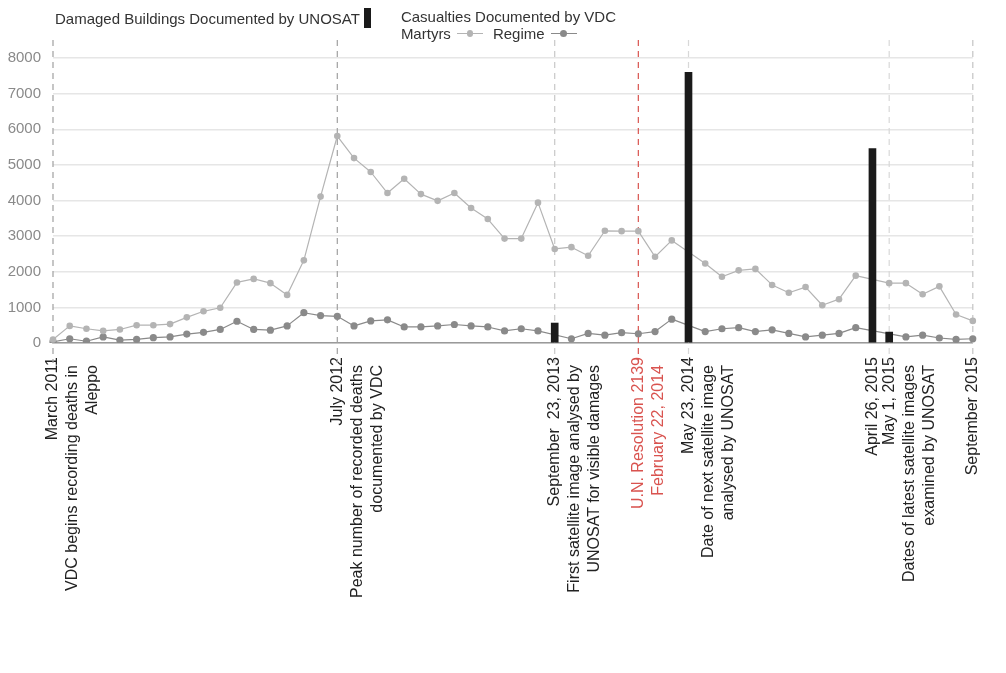 Image resolution: width=1006 pixels, height=673 pixels. What do you see at coordinates (24, 306) in the screenshot?
I see `y-tick-label: 1000` at bounding box center [24, 306].